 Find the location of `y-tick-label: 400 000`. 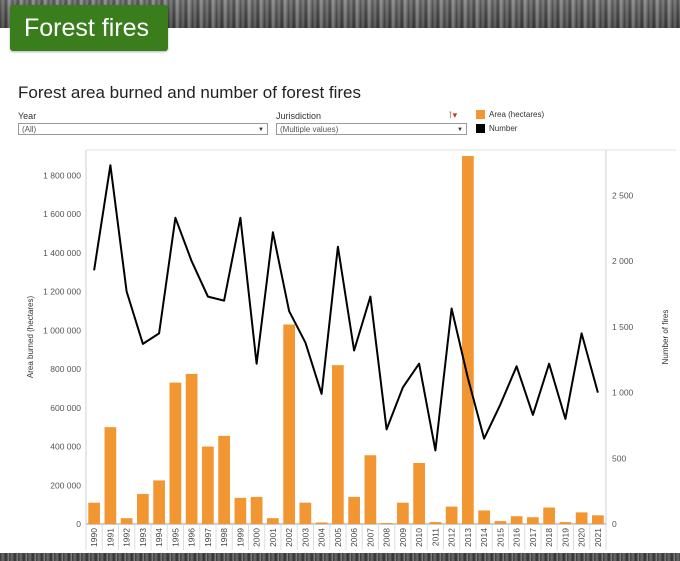

y-tick-label: 400 000 is located at coordinates (65, 447).